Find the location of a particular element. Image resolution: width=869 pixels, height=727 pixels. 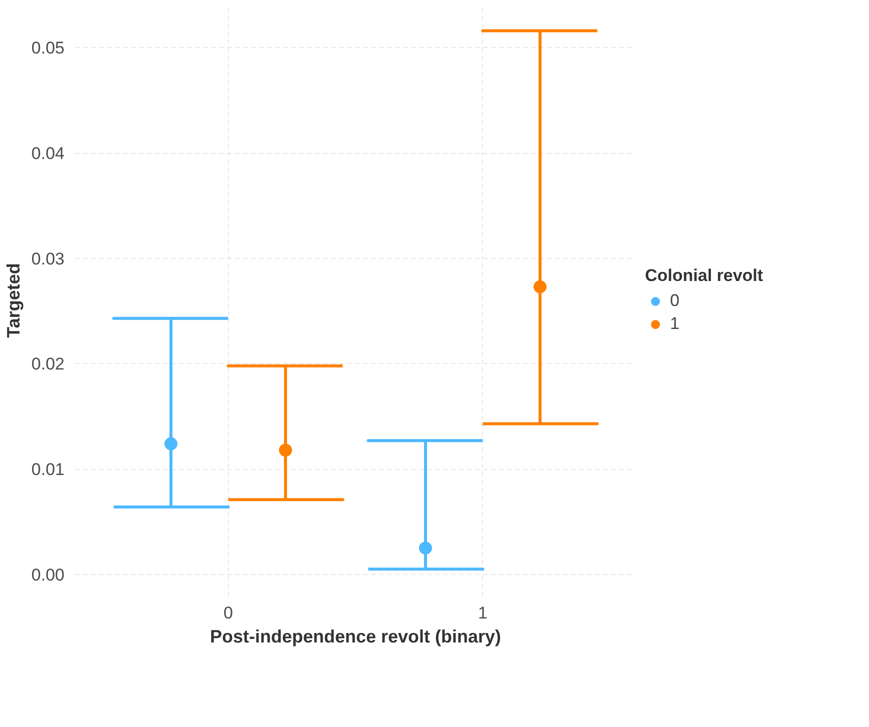

y-tick-label: 0.01 is located at coordinates (48, 470).